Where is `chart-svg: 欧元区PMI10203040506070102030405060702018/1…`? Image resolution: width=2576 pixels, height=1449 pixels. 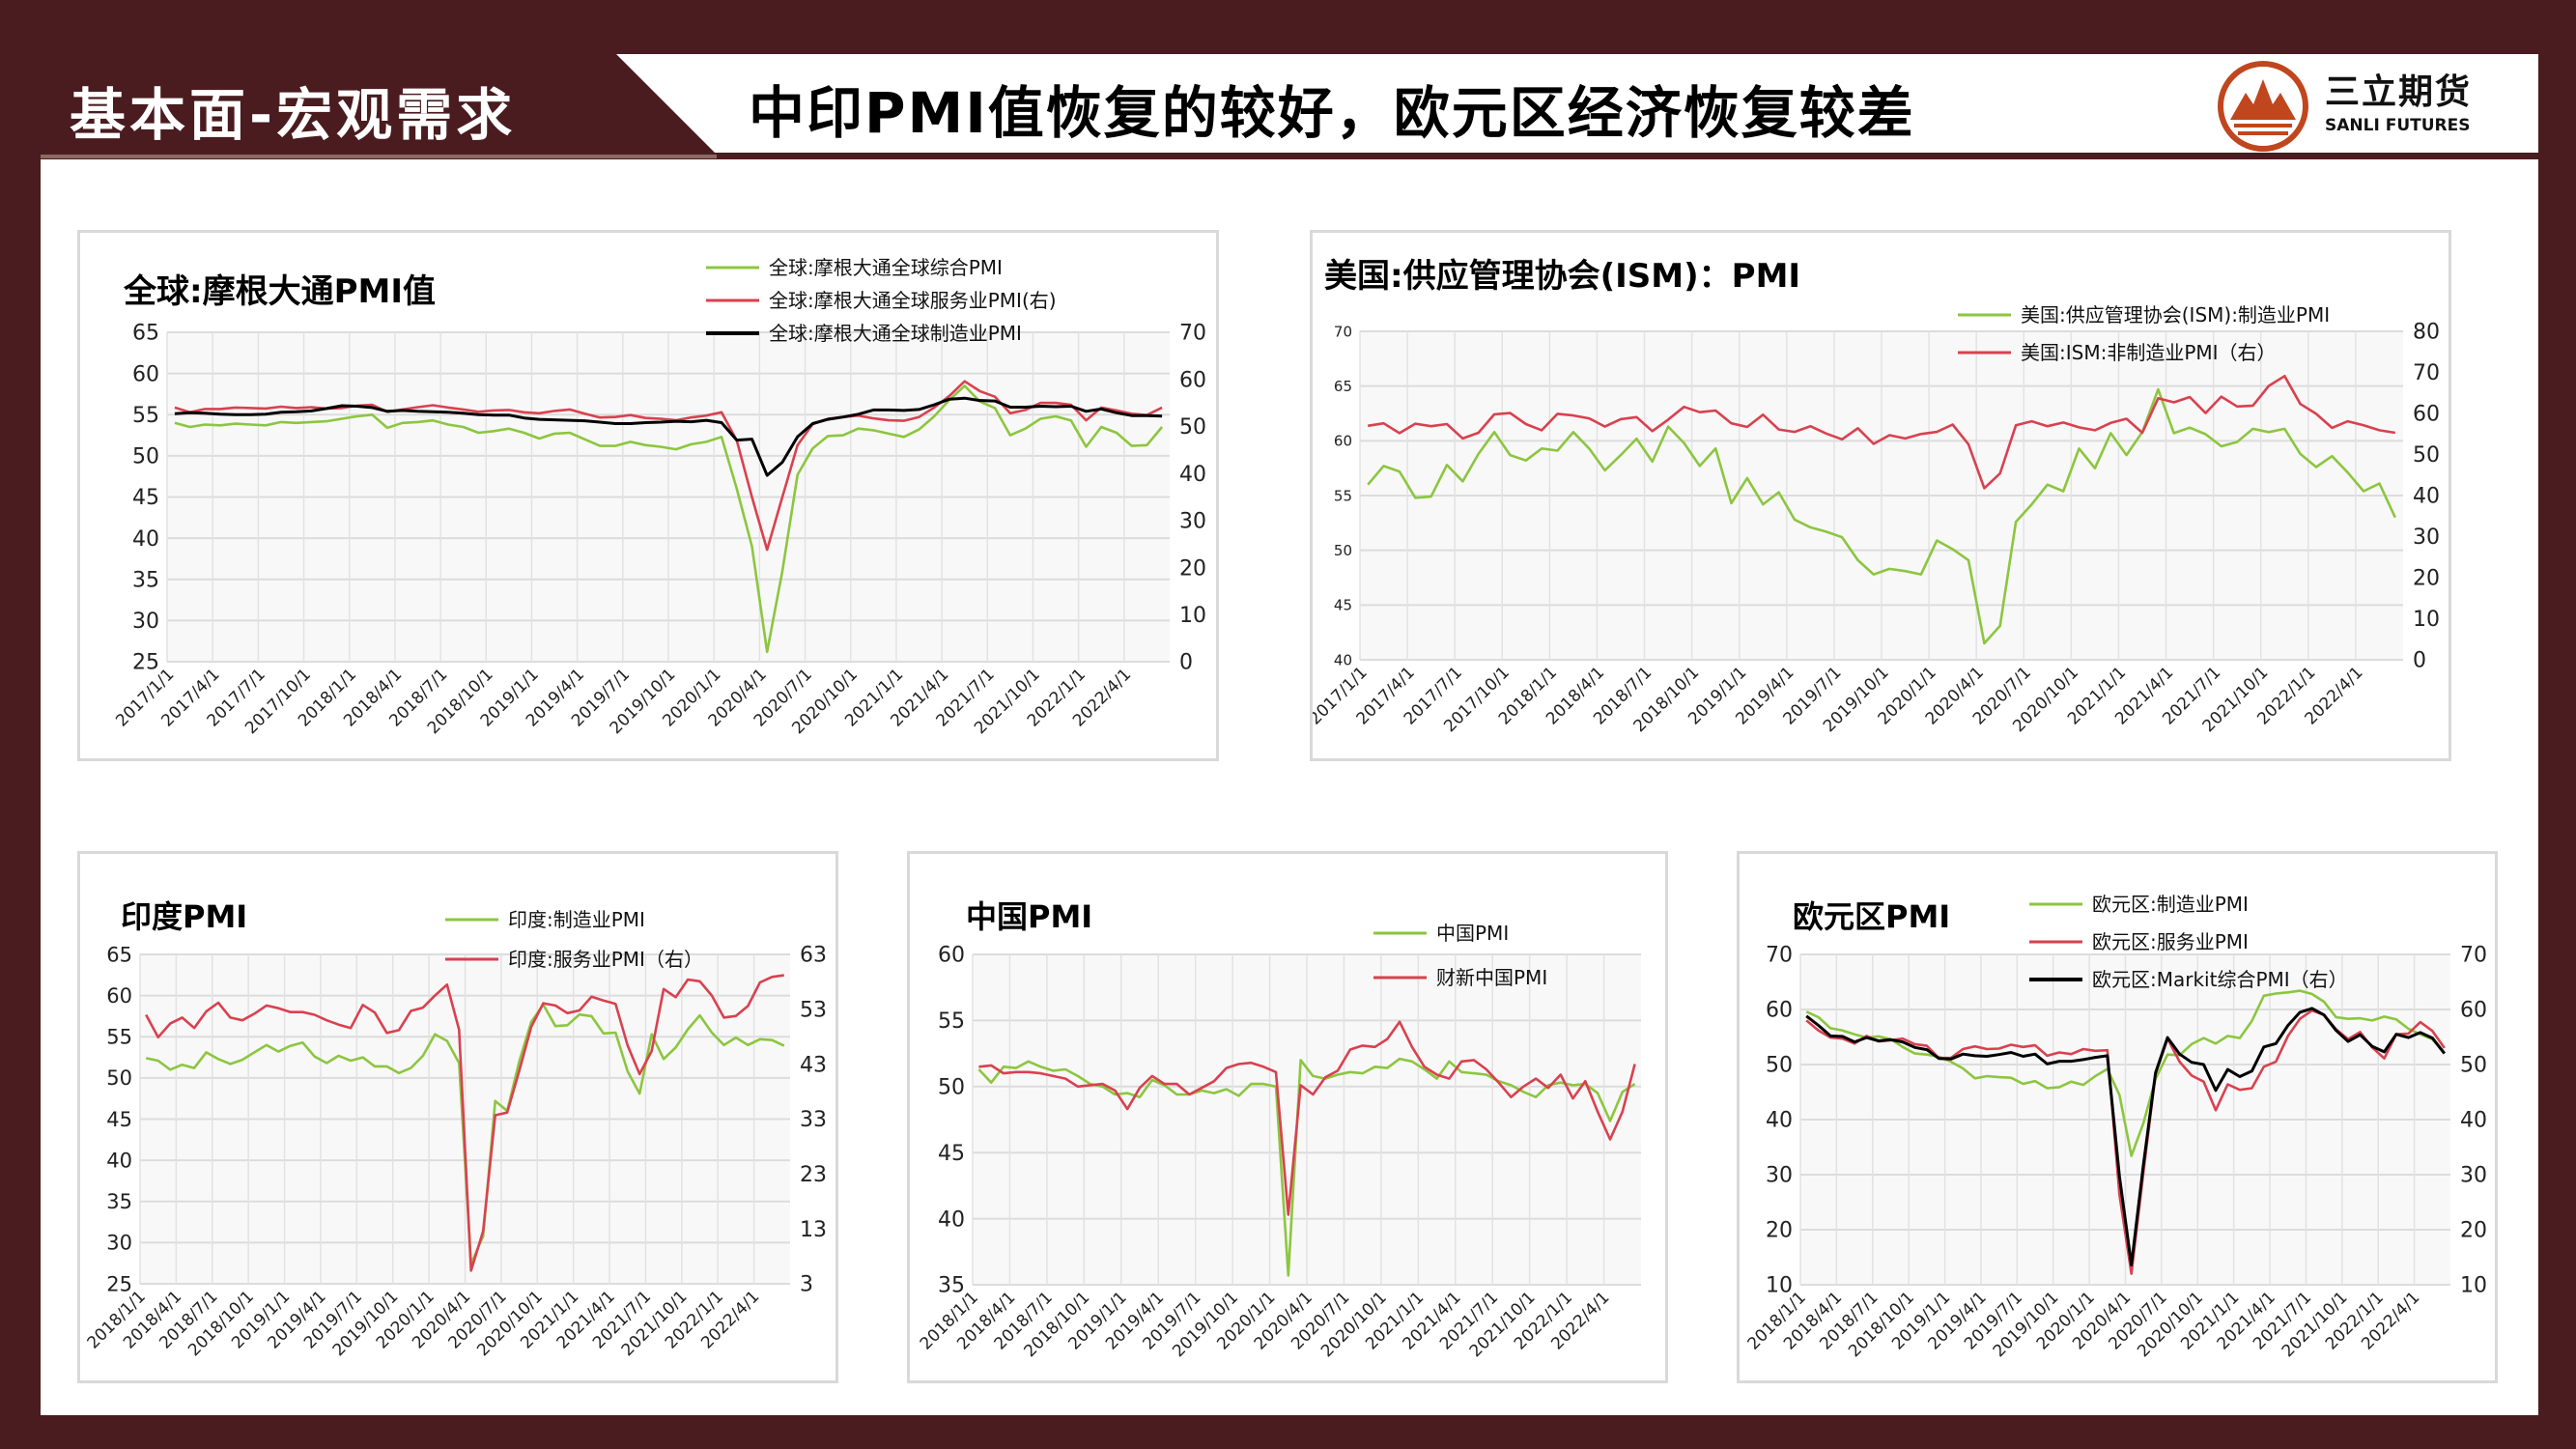
chart-svg: 欧元区PMI10203040506070102030405060702018/1… is located at coordinates (2115, 1127).